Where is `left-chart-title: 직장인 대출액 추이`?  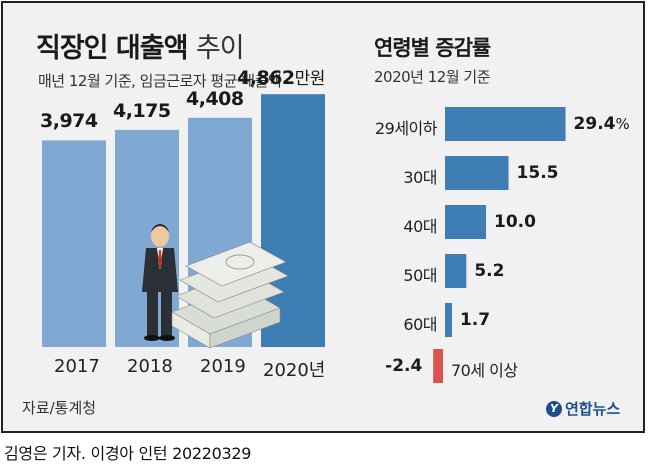 left-chart-title: 직장인 대출액 추이 is located at coordinates (140, 48).